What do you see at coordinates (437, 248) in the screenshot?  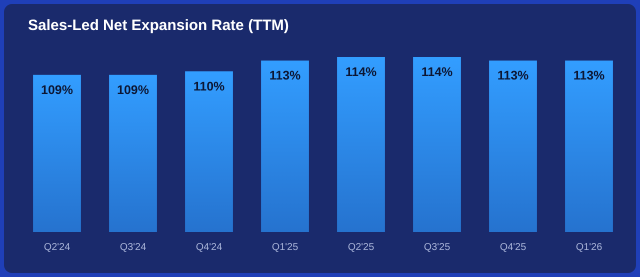 I see `x-tick-label: Q3'25` at bounding box center [437, 248].